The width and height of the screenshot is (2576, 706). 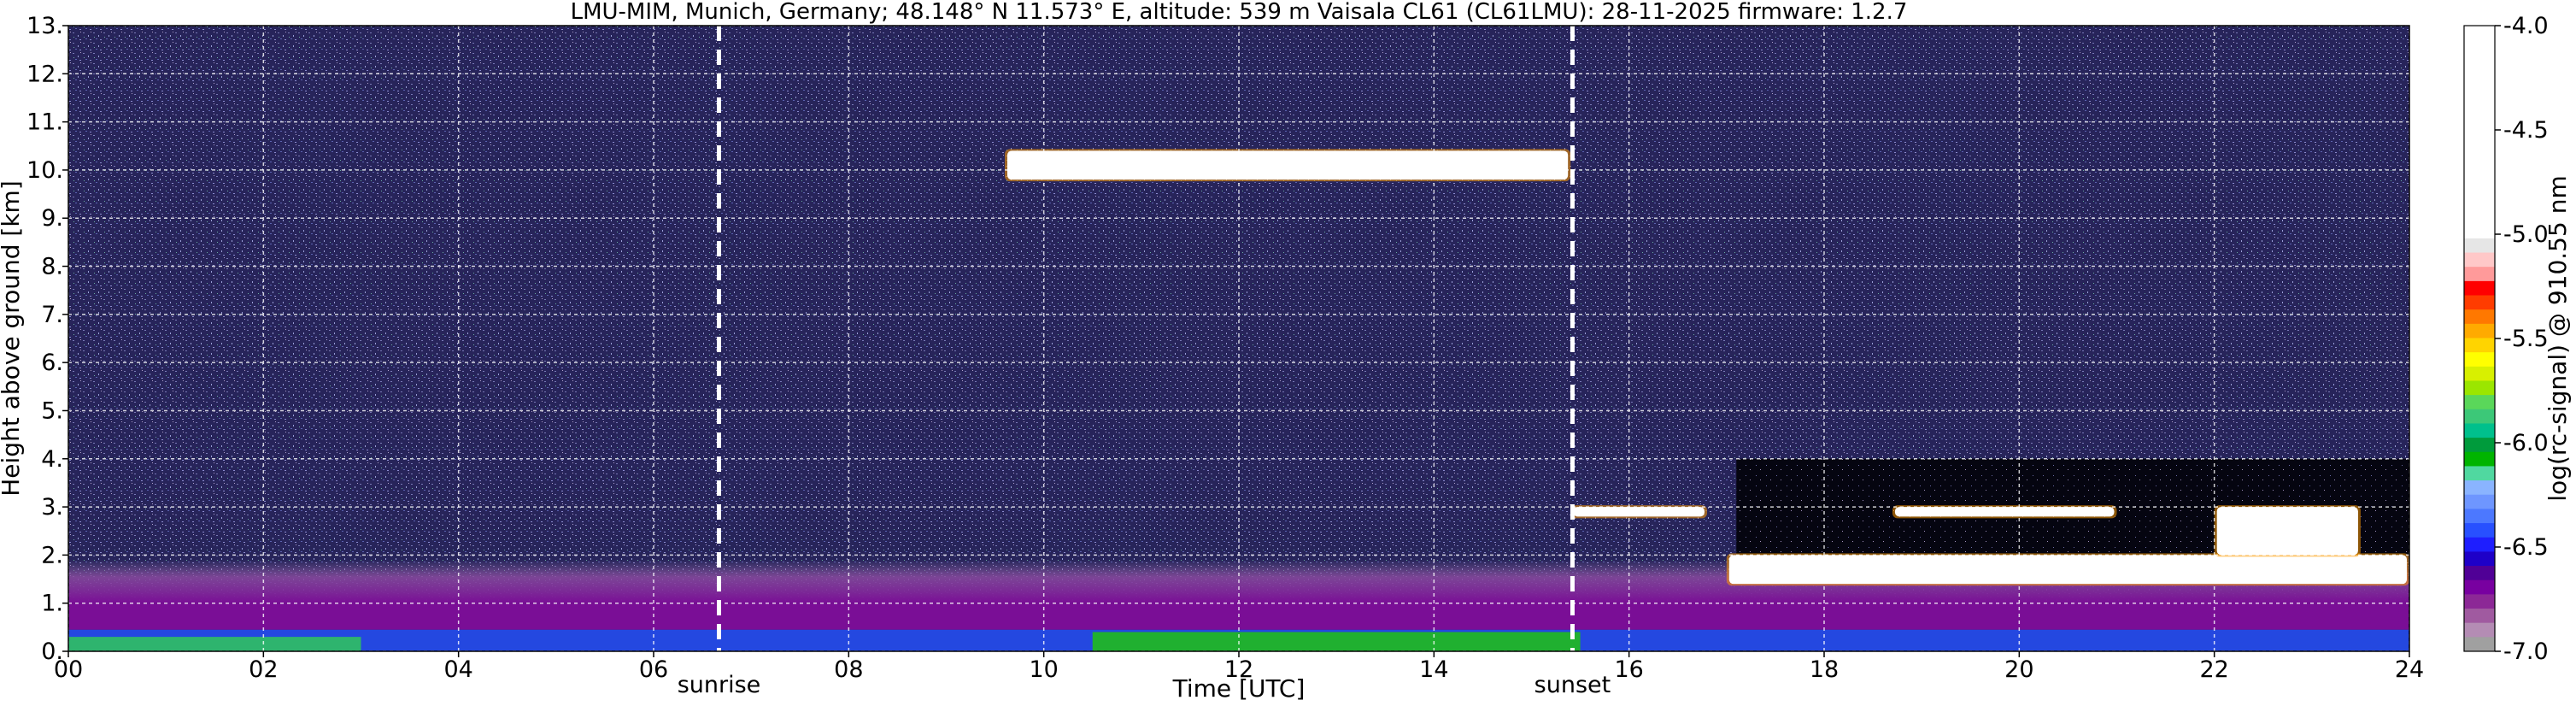 What do you see at coordinates (2526, 130) in the screenshot?
I see `colorbar-tick-label: -4.5` at bounding box center [2526, 130].